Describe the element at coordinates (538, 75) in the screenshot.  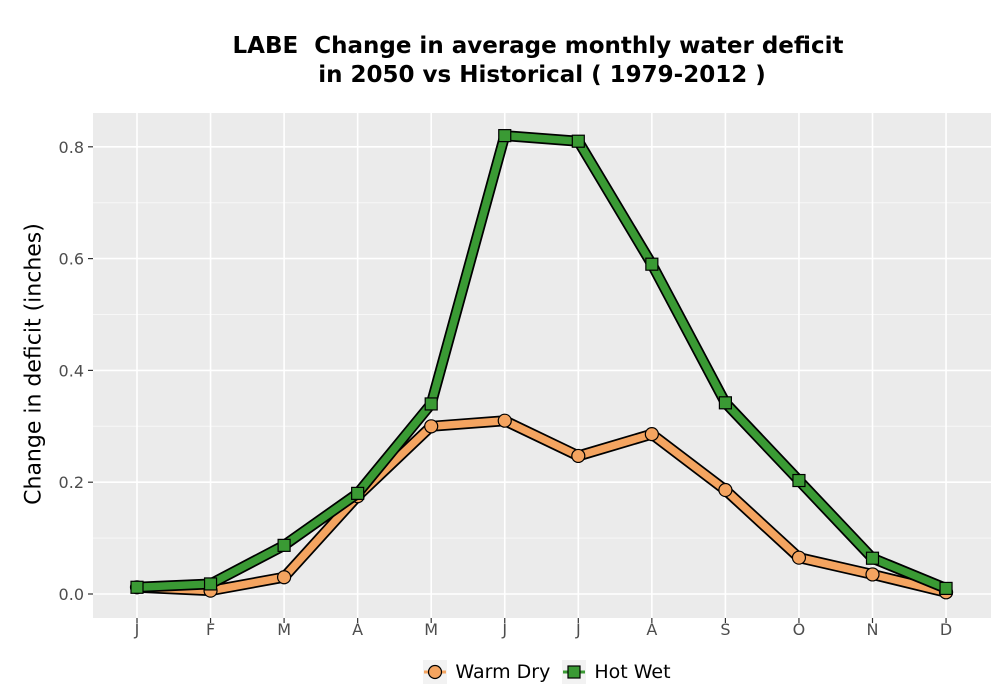
I see `chart-title-line-2: in 2050 vs Historical ( 1979-2012 )` at that location.